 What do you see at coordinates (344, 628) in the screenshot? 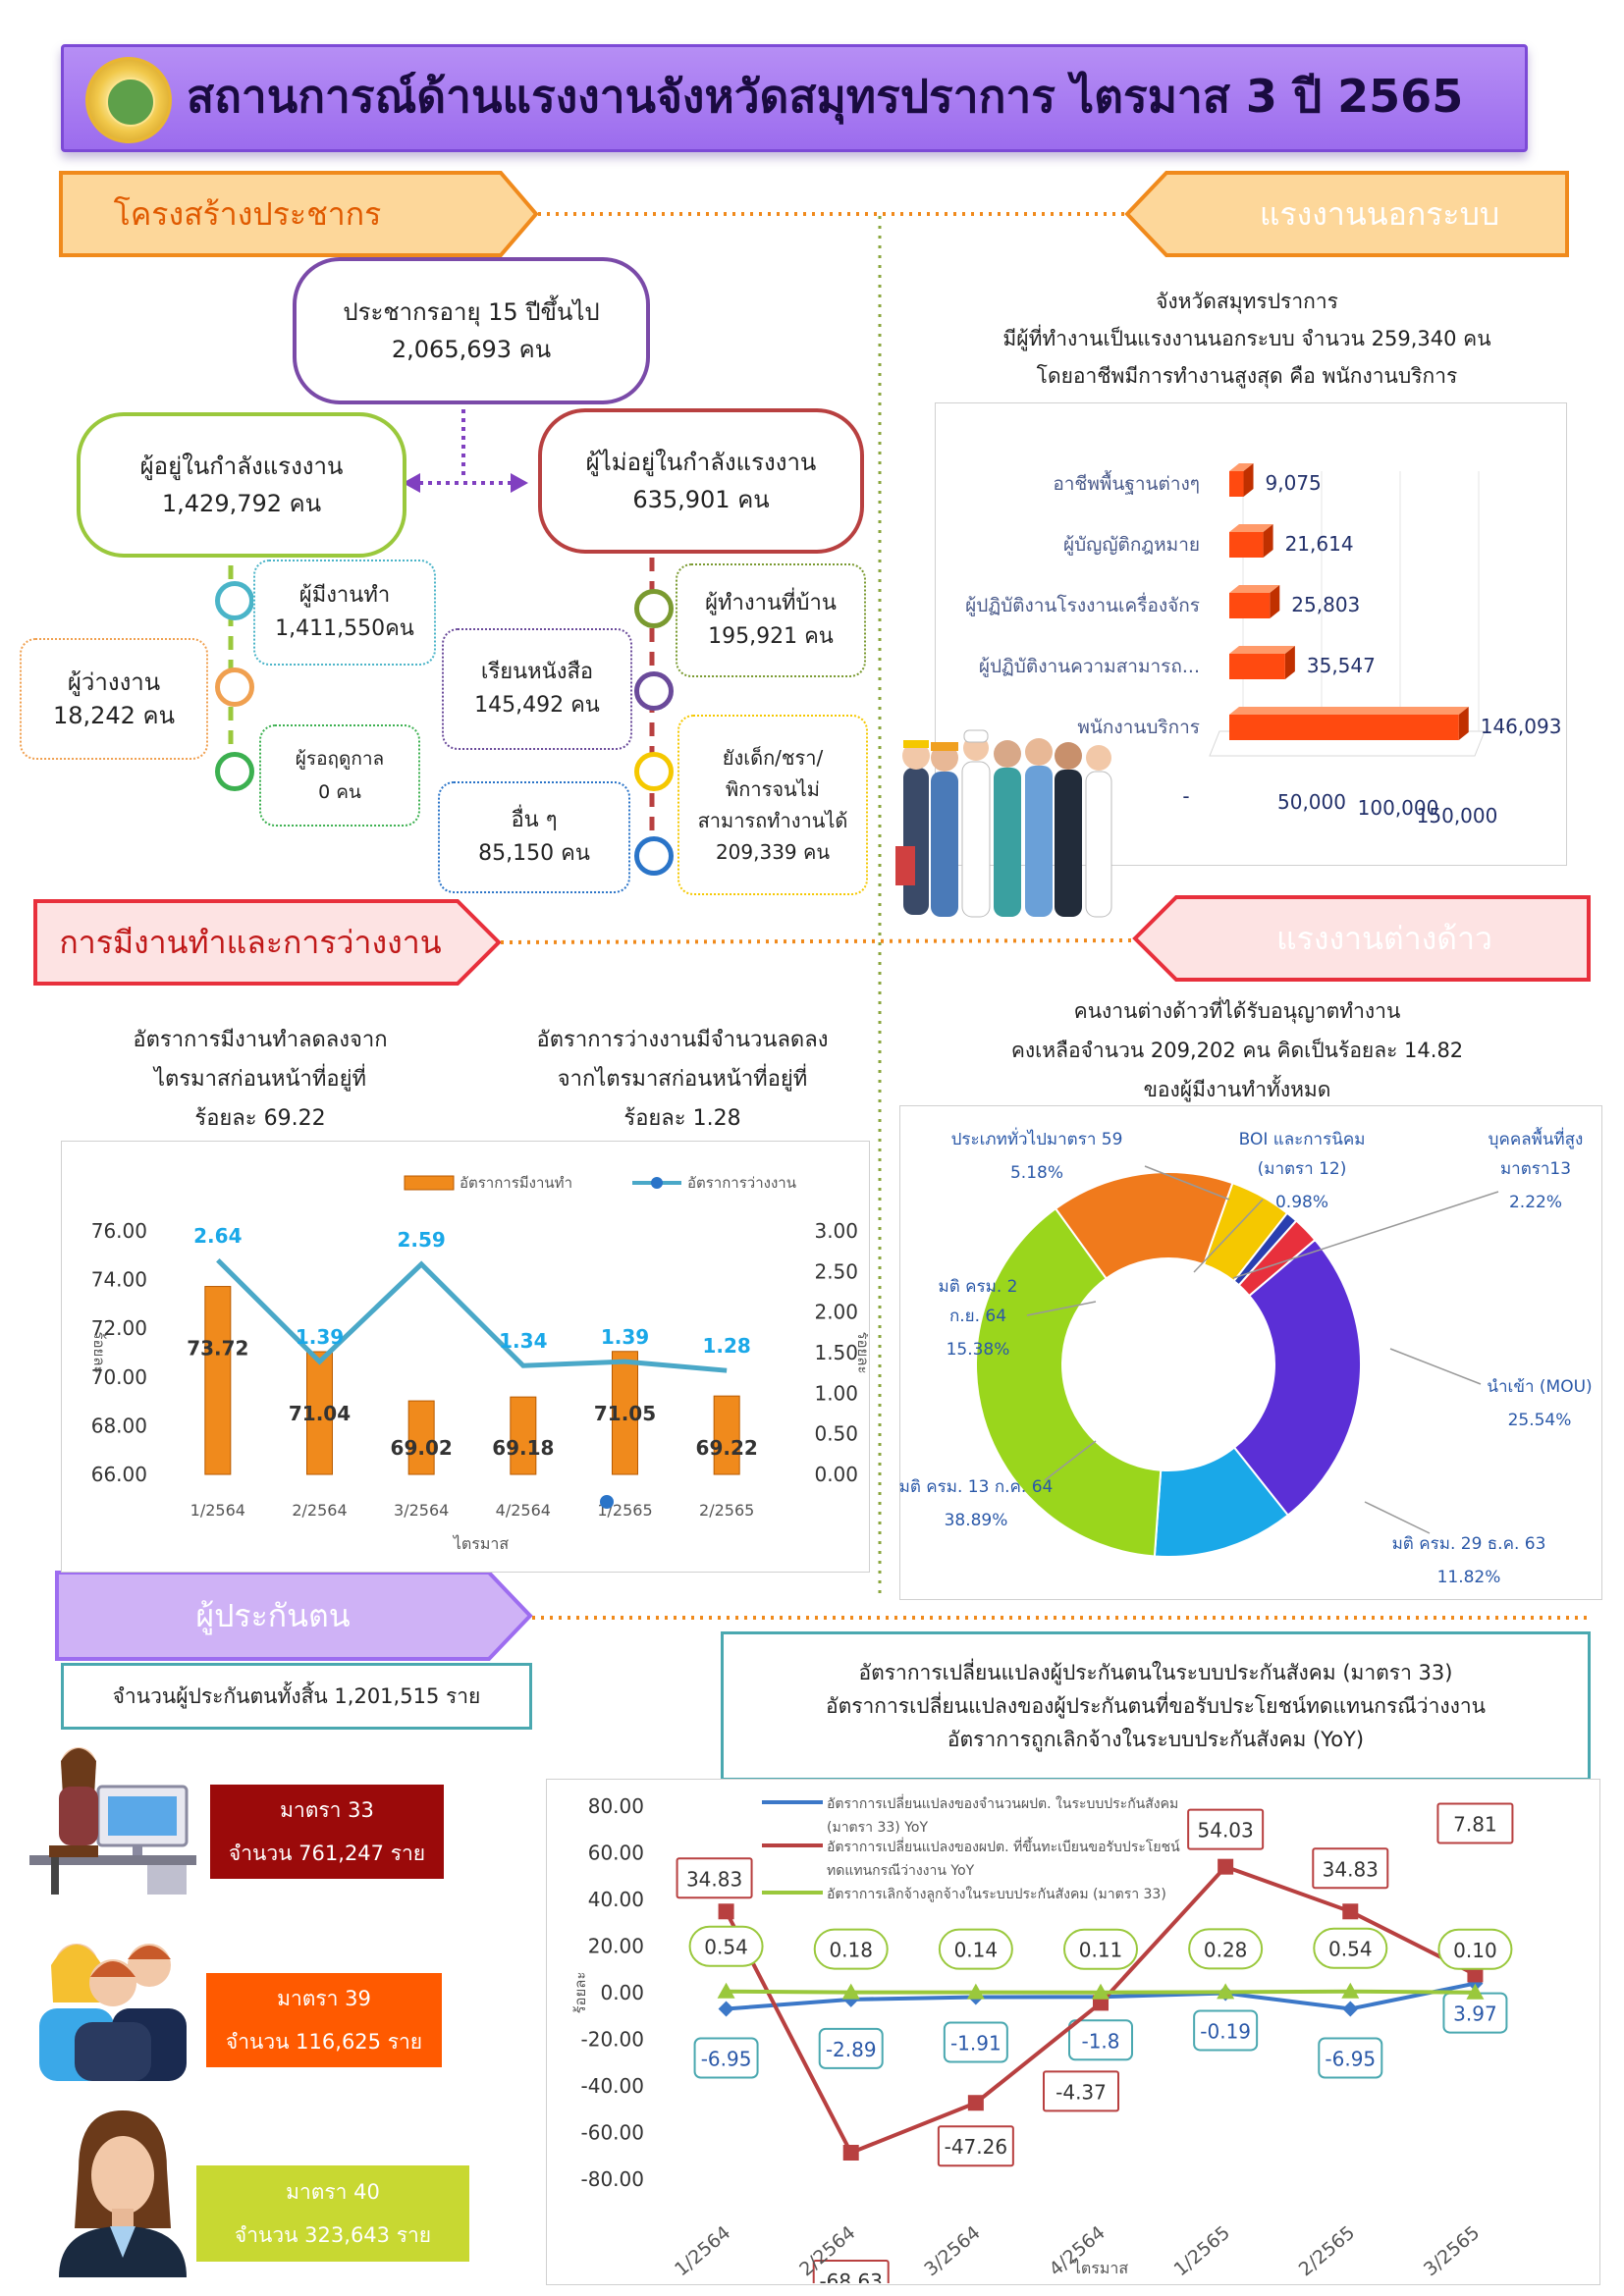
I see `employed-value: 1,411,550คน` at bounding box center [344, 628].